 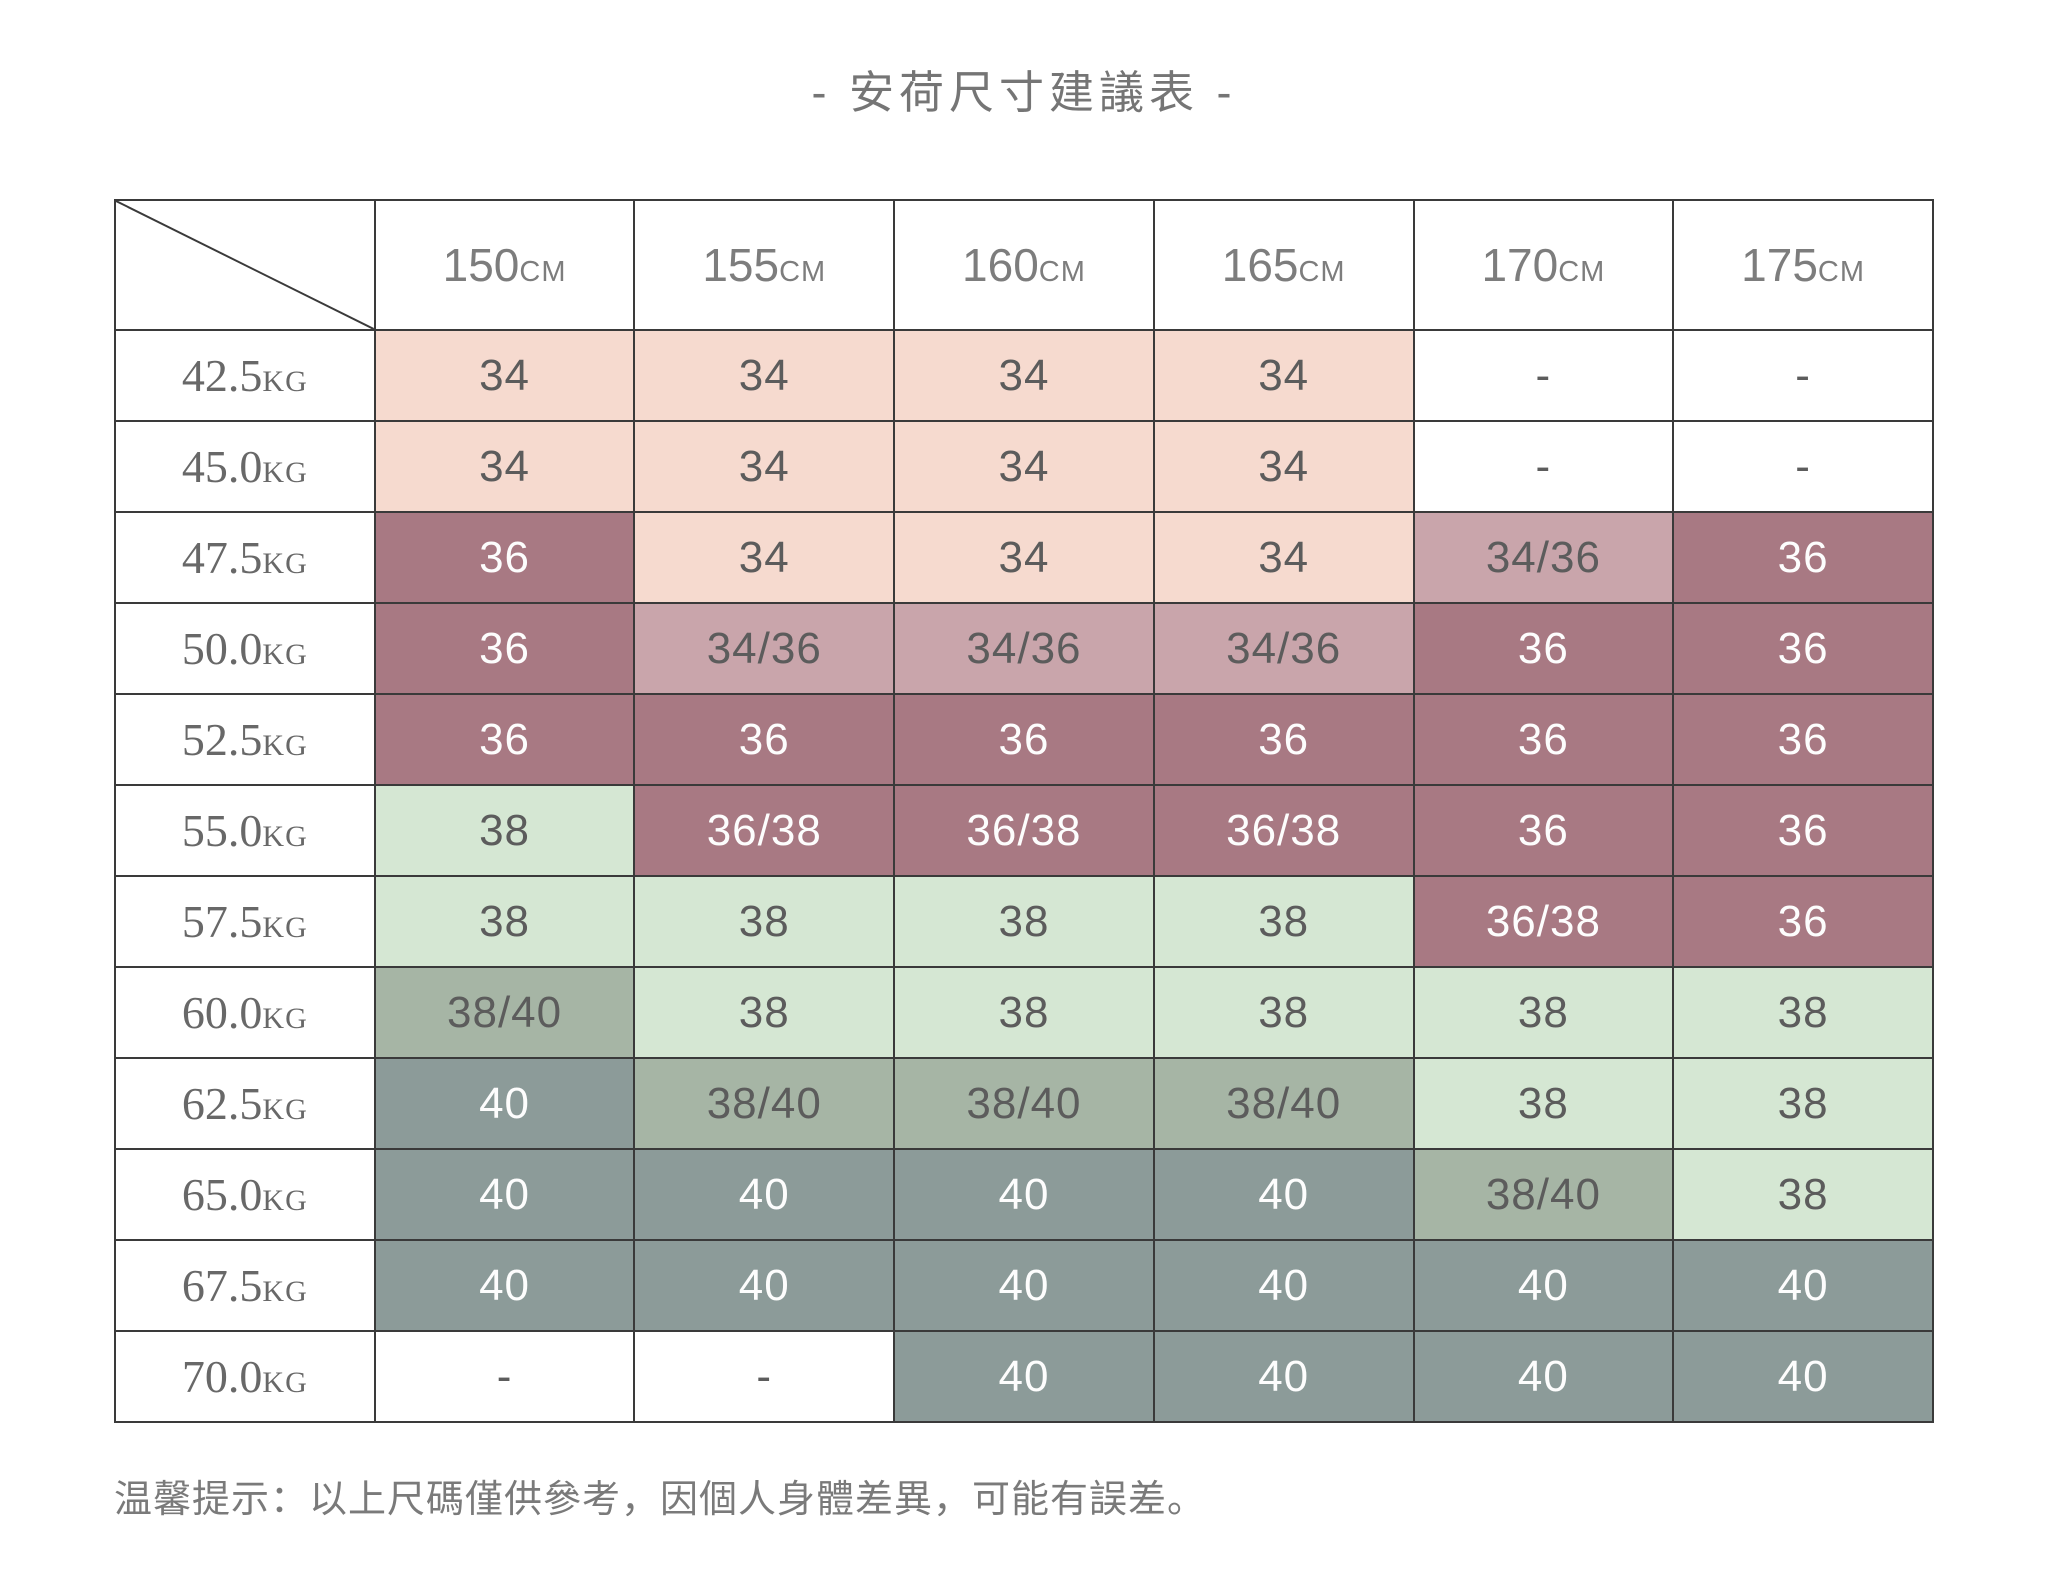 I want to click on height-header: 165CM, so click(x=1283, y=265).